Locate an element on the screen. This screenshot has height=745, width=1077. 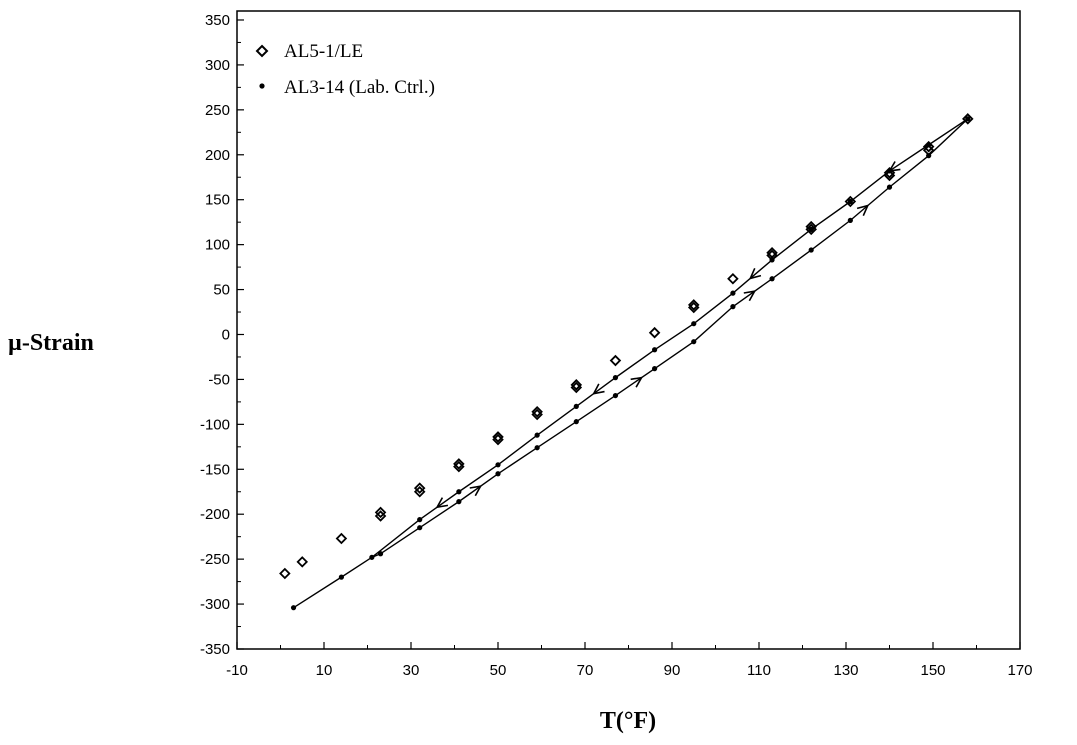
x-tick-label: 90 is located at coordinates (672, 670).